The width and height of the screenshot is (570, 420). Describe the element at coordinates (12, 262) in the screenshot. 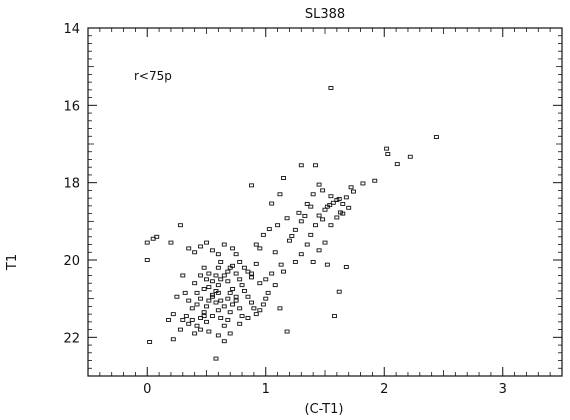

I see `y-axis-title: T1` at that location.